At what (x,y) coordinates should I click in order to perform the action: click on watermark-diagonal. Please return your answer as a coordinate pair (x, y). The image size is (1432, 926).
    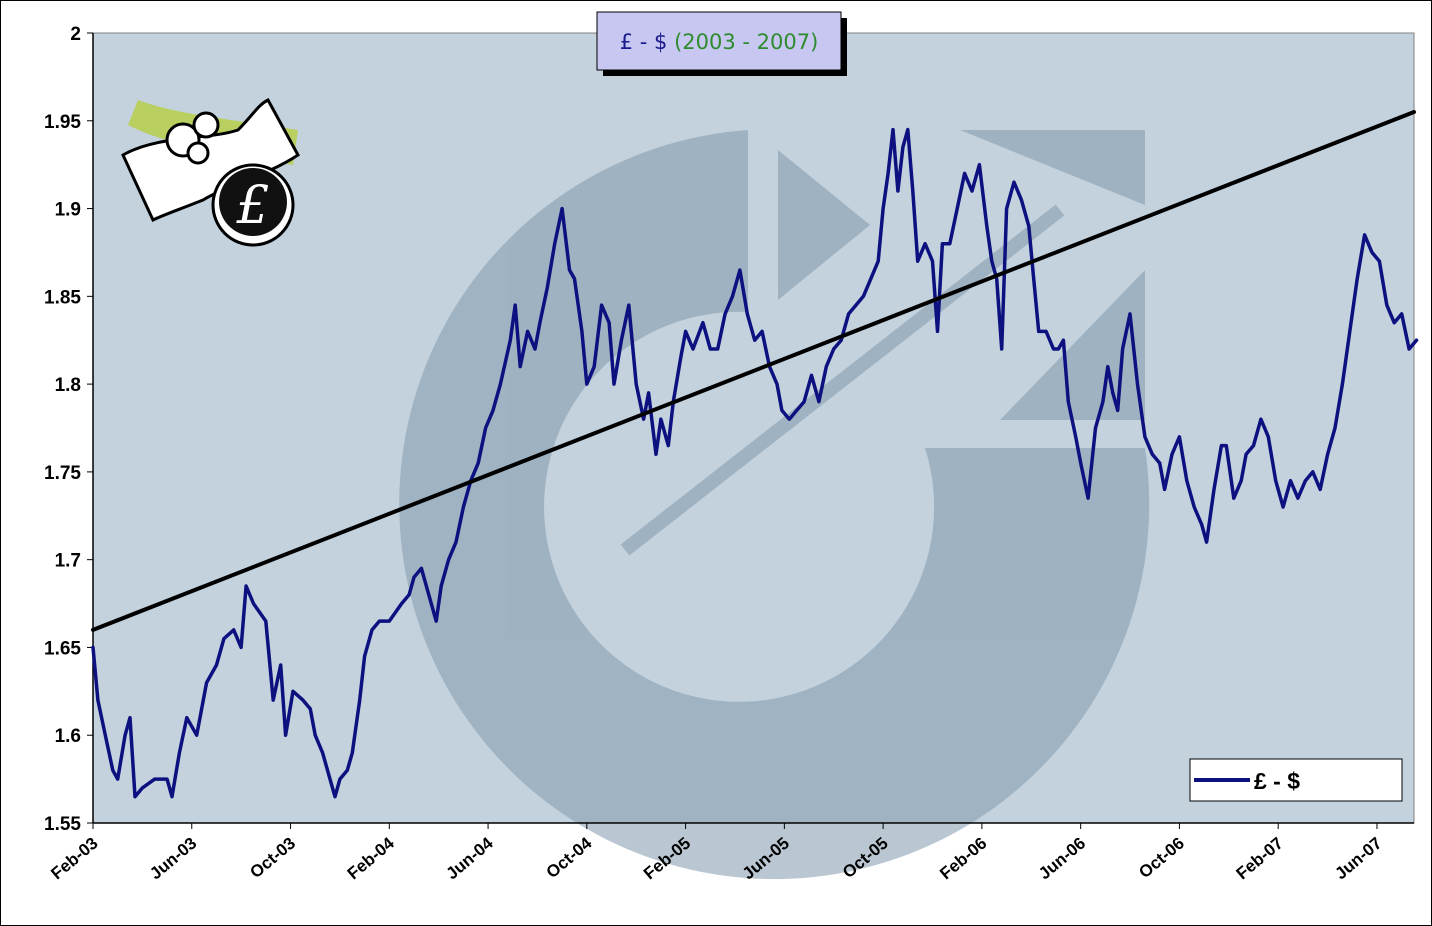
    Looking at the image, I should click on (842, 380).